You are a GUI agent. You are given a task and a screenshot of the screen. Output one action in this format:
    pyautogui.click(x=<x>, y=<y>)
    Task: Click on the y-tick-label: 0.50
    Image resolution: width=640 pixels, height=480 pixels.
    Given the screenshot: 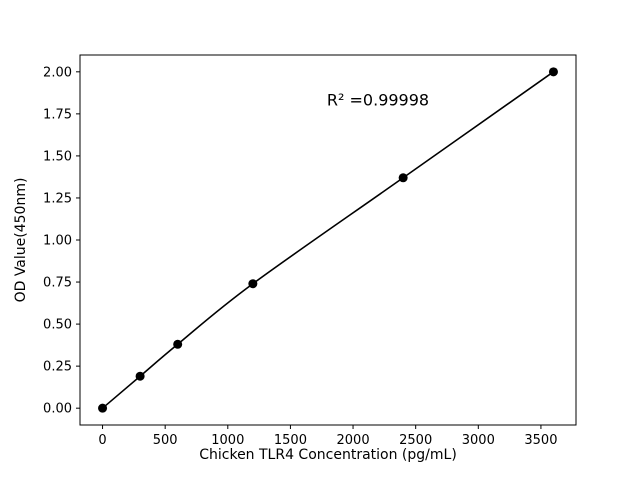 What is the action you would take?
    pyautogui.click(x=57, y=325)
    